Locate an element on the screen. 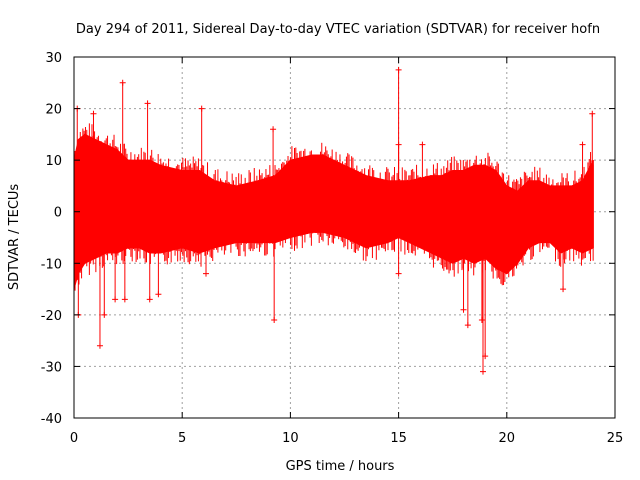 Image resolution: width=640 pixels, height=480 pixels. x-tick-label: 15 is located at coordinates (398, 438).